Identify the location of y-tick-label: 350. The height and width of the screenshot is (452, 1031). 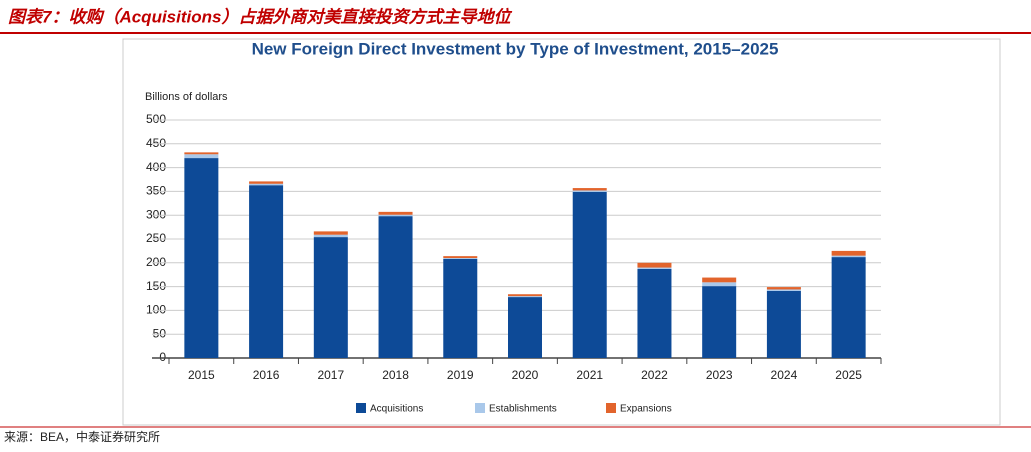
(156, 191).